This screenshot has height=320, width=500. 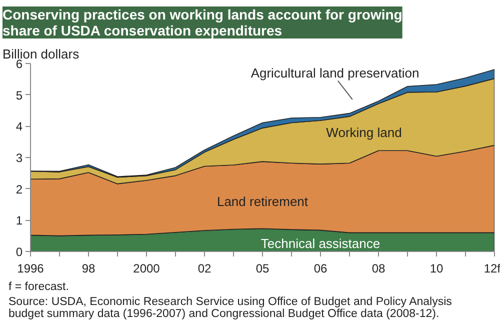 I want to click on x-tick-label: 02, so click(x=205, y=269).